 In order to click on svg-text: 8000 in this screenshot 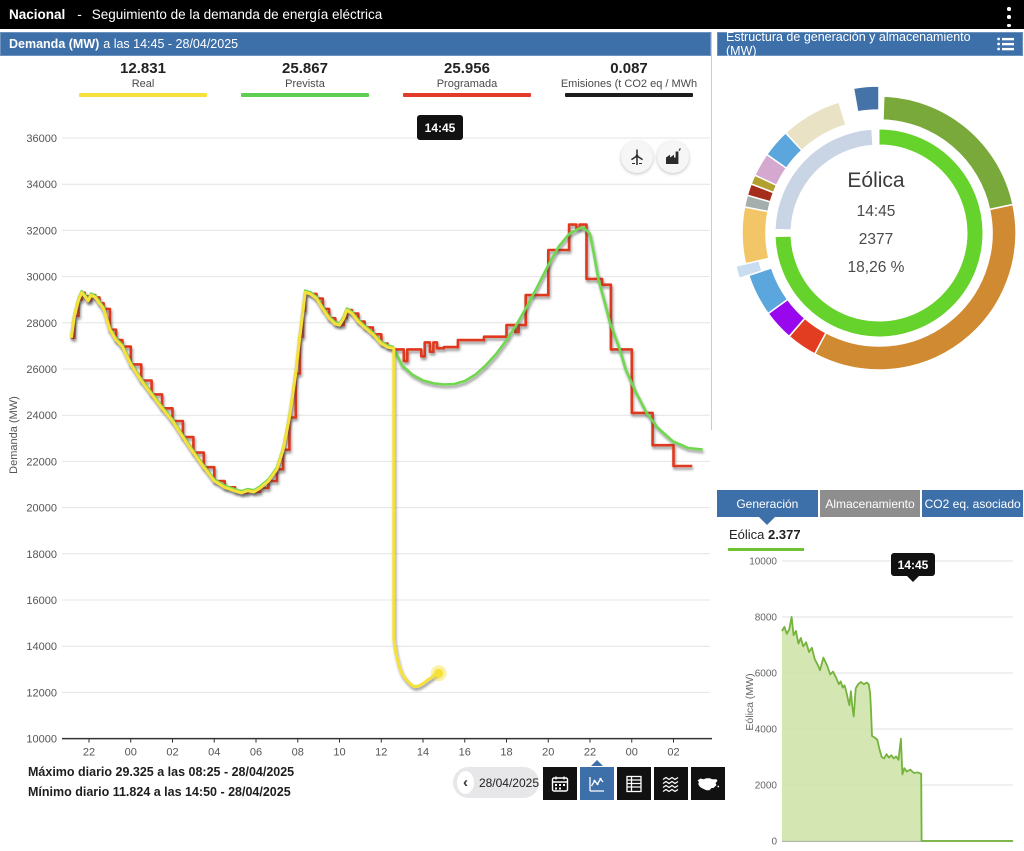, I will do `click(766, 618)`.